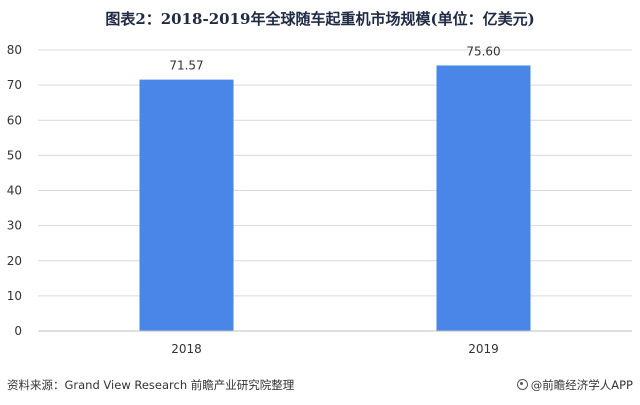 This screenshot has width=640, height=405. I want to click on bar-2019, so click(483, 198).